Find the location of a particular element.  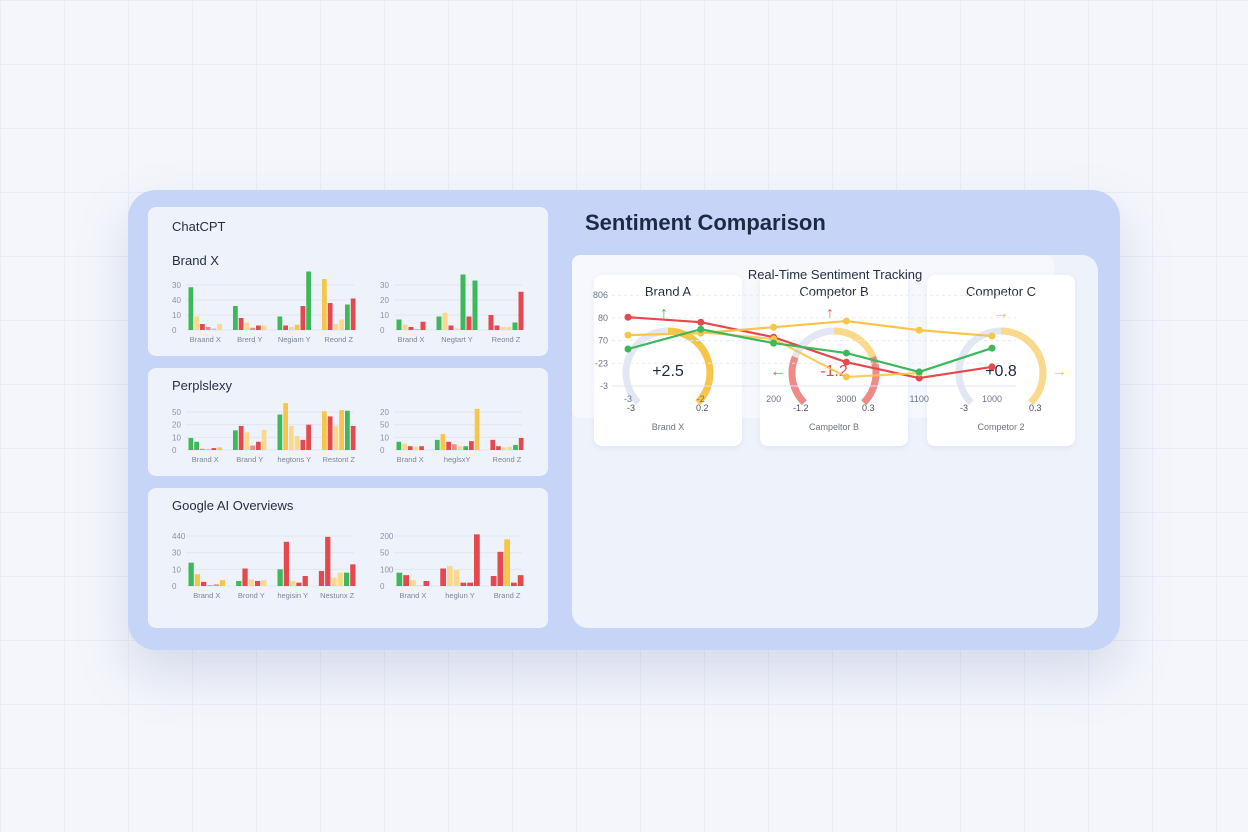

y-tick-label: -23 is located at coordinates (601, 363).